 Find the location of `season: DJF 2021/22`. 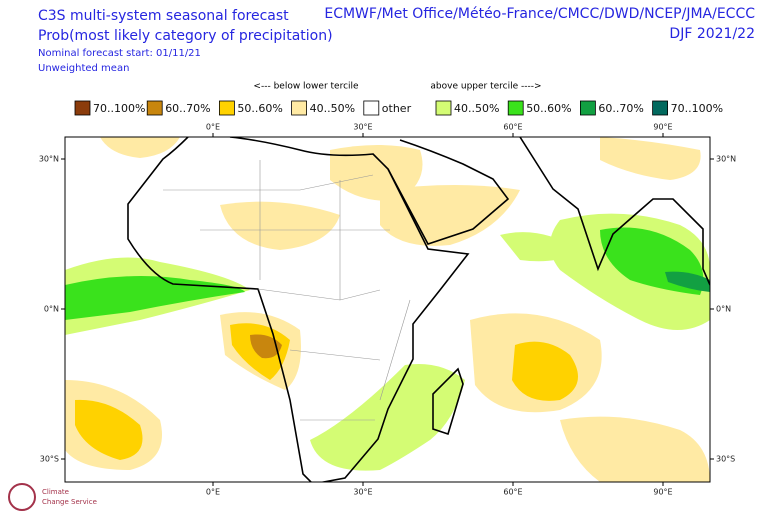

season: DJF 2021/22 is located at coordinates (712, 34).